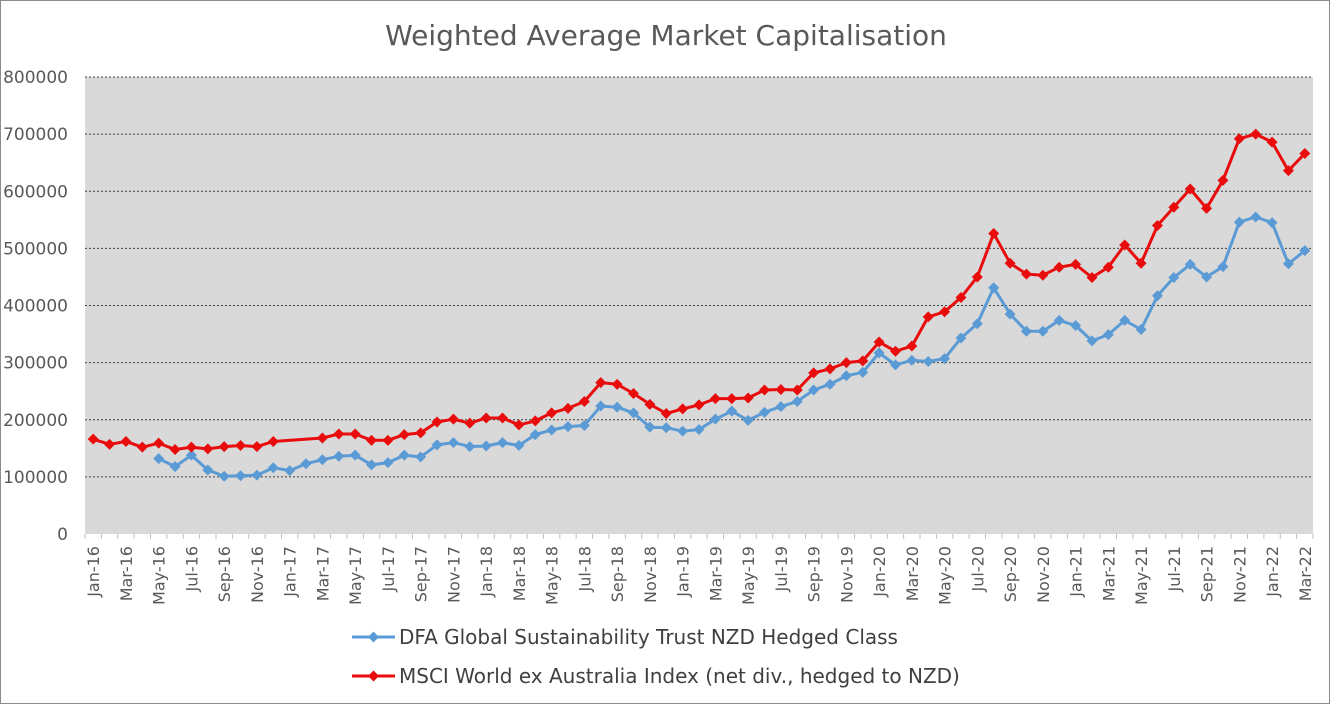  Describe the element at coordinates (552, 575) in the screenshot. I see `x-tick-label: May-18` at that location.